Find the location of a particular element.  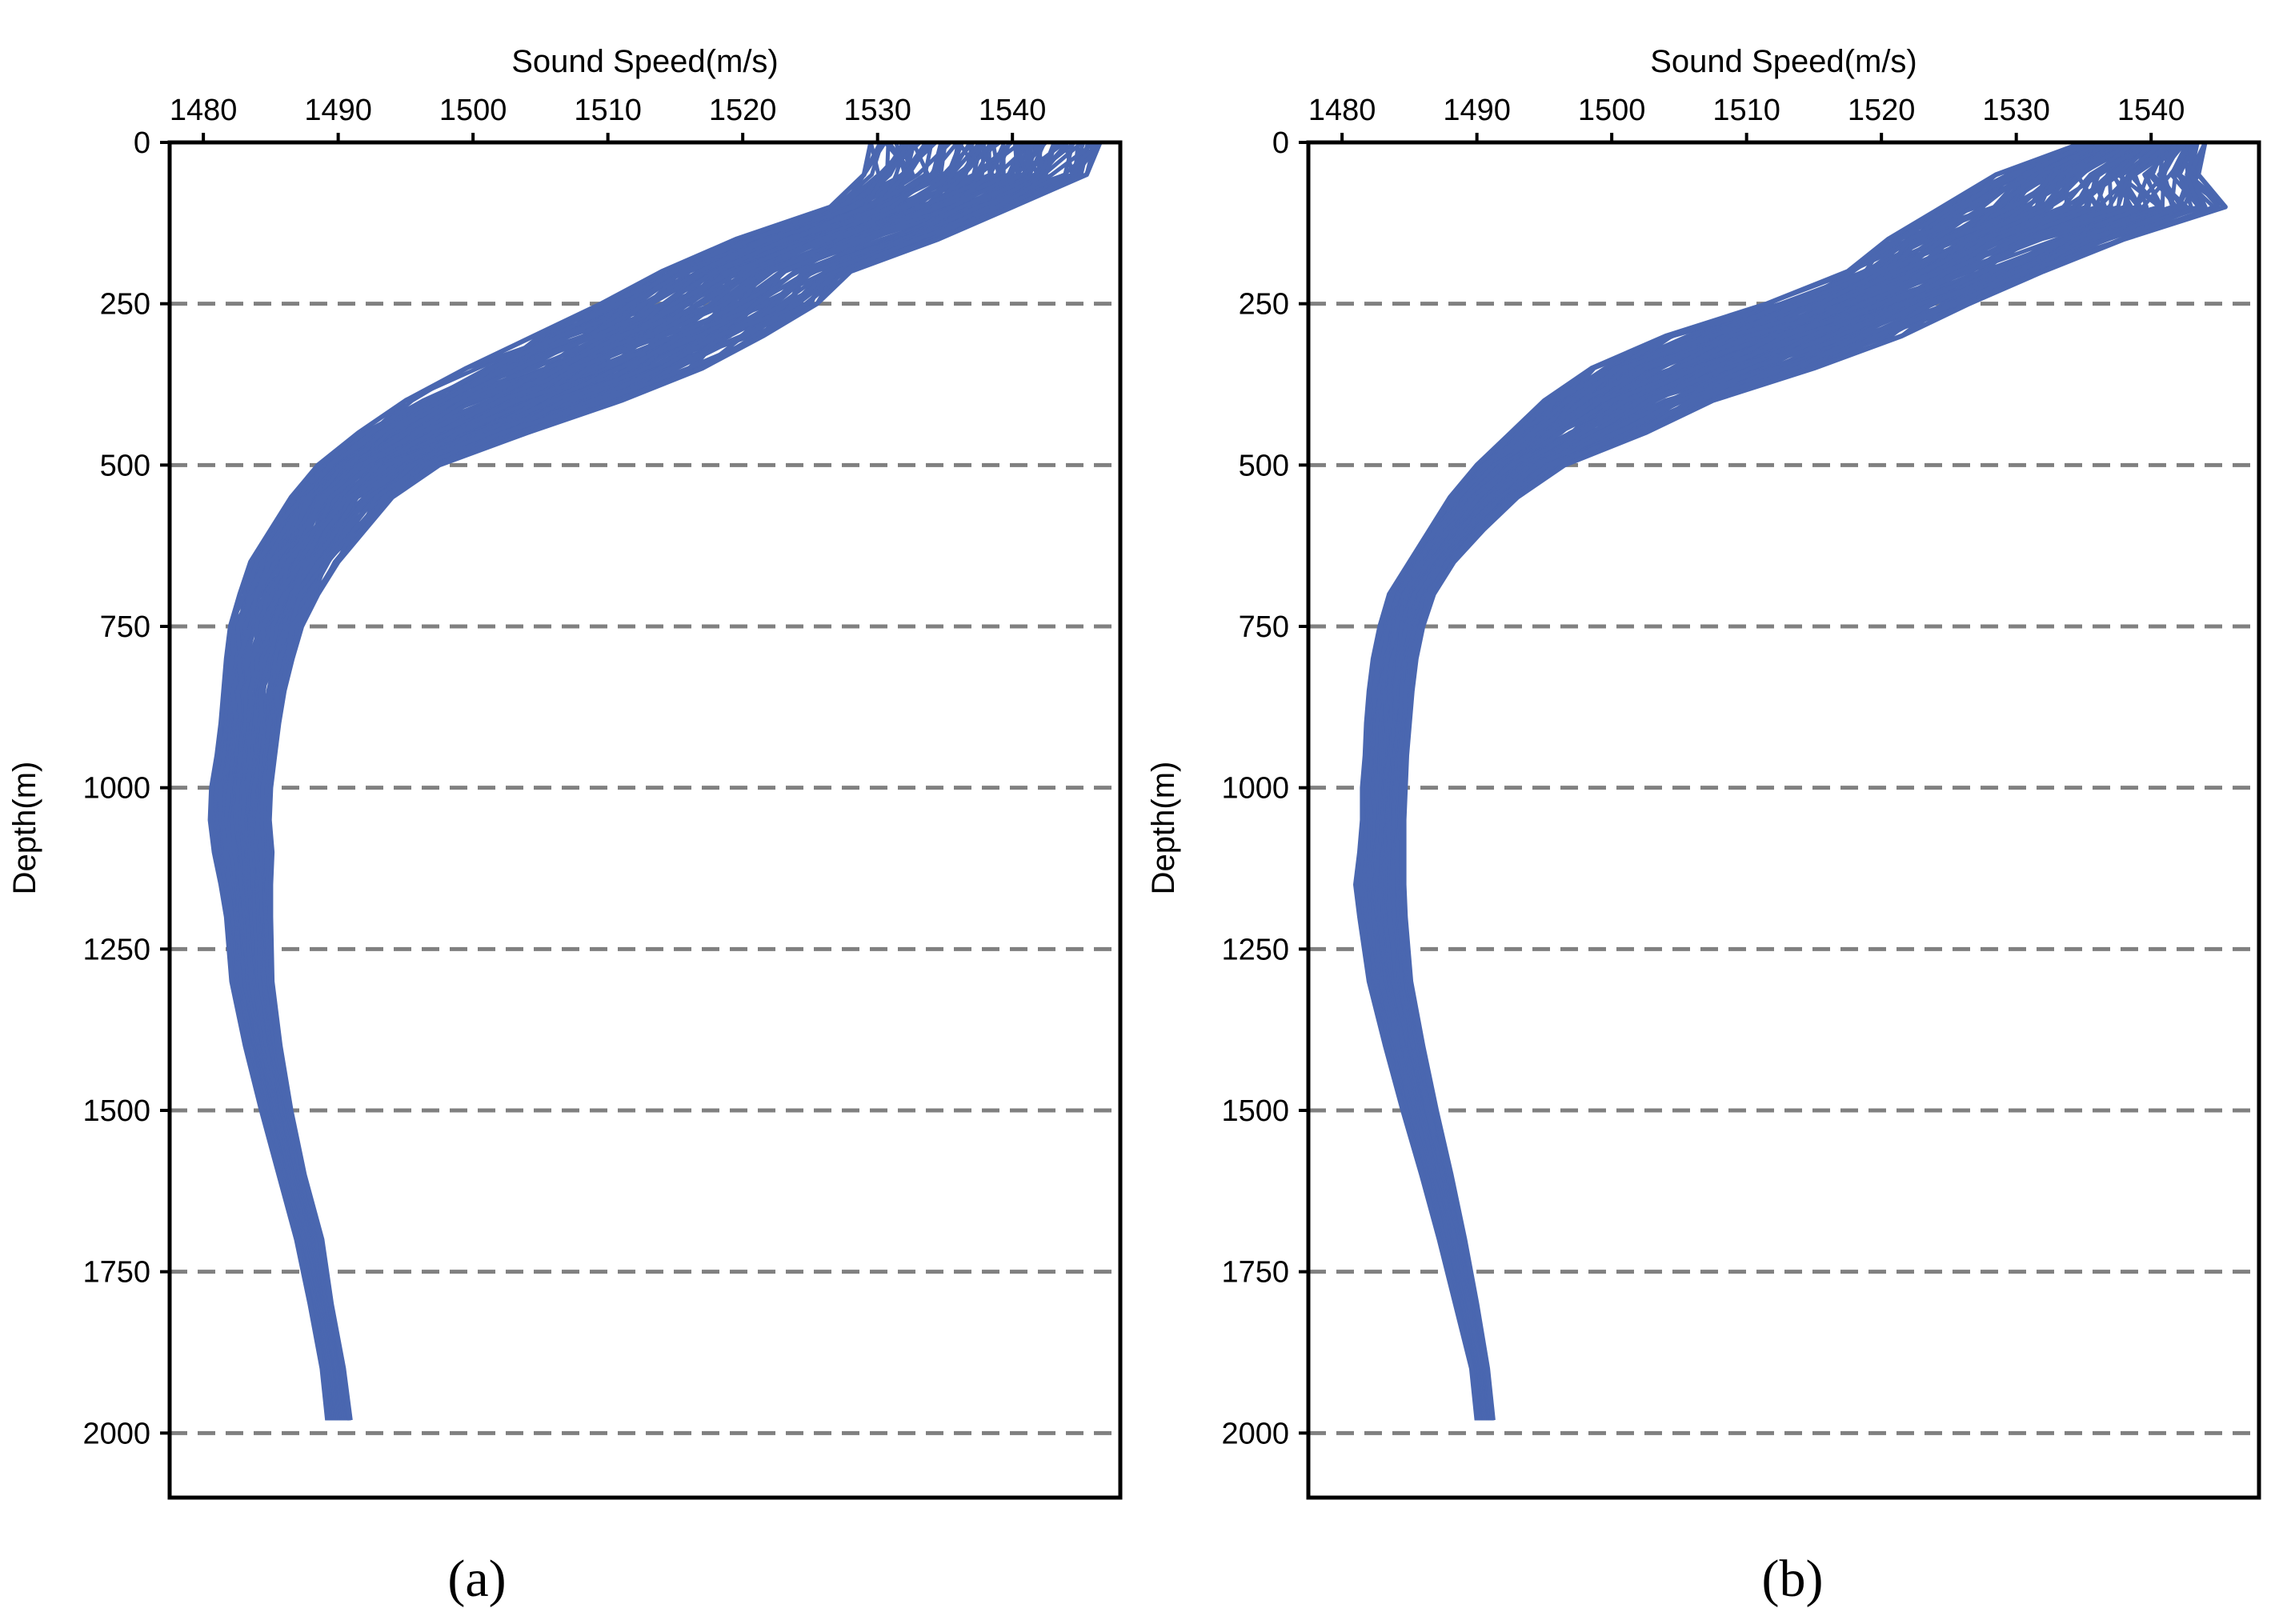

panel-label: (b) is located at coordinates (1793, 1579).